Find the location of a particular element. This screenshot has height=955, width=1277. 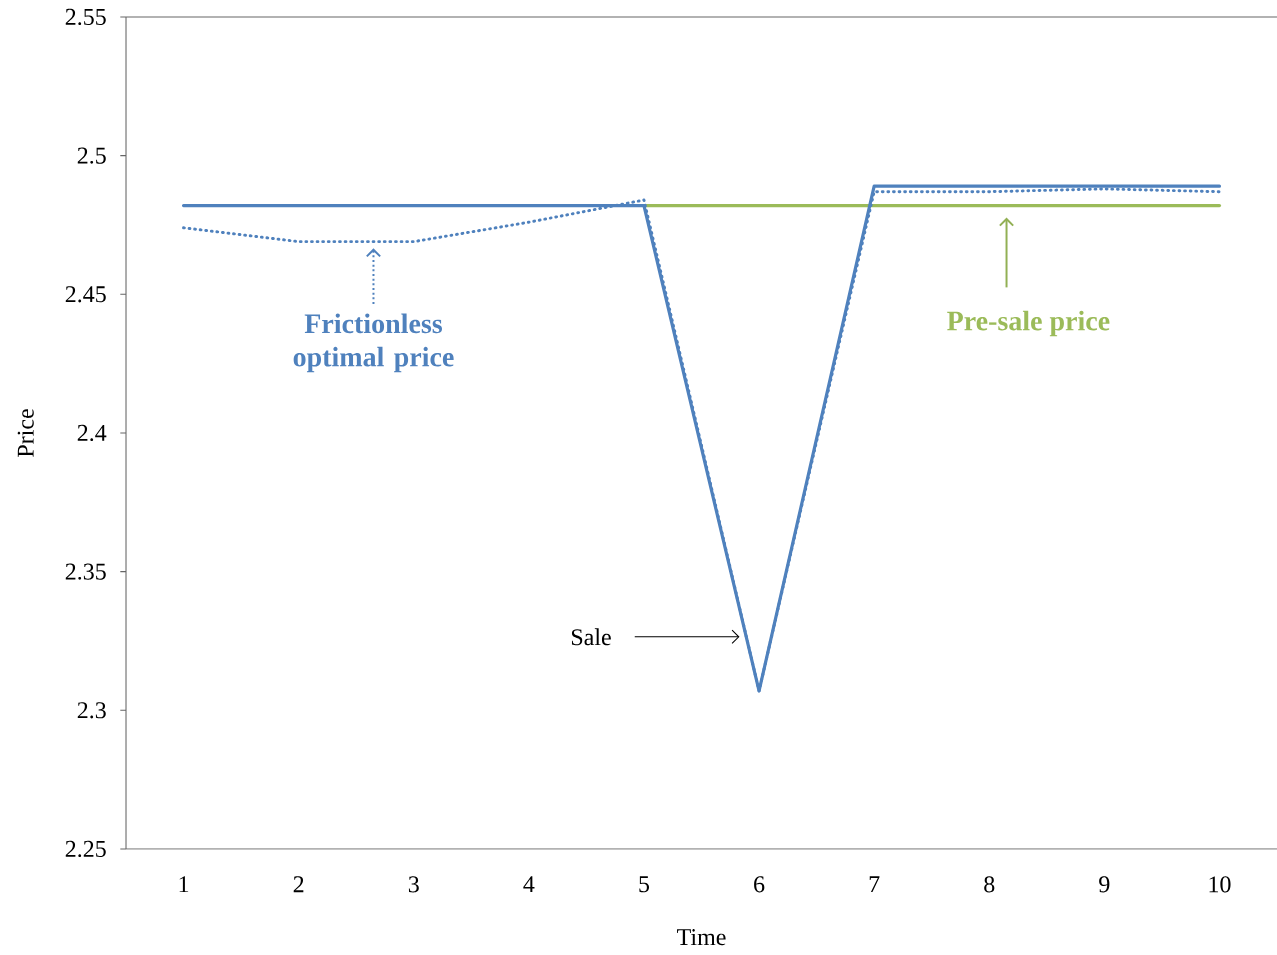

x-tick-label: 10 is located at coordinates (1220, 884).